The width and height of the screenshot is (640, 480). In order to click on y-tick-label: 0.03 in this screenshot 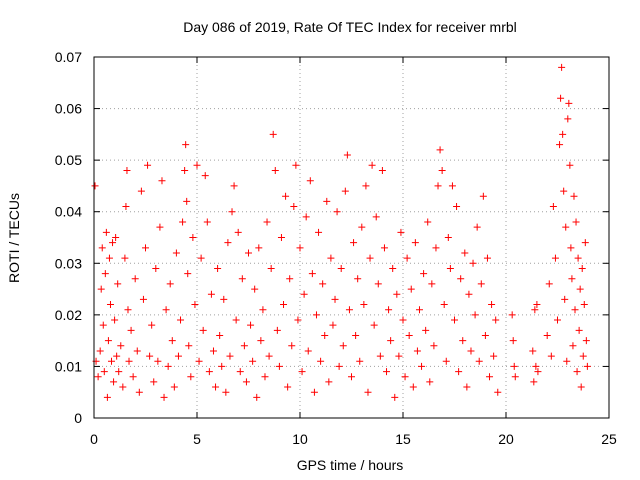, I will do `click(68, 263)`.